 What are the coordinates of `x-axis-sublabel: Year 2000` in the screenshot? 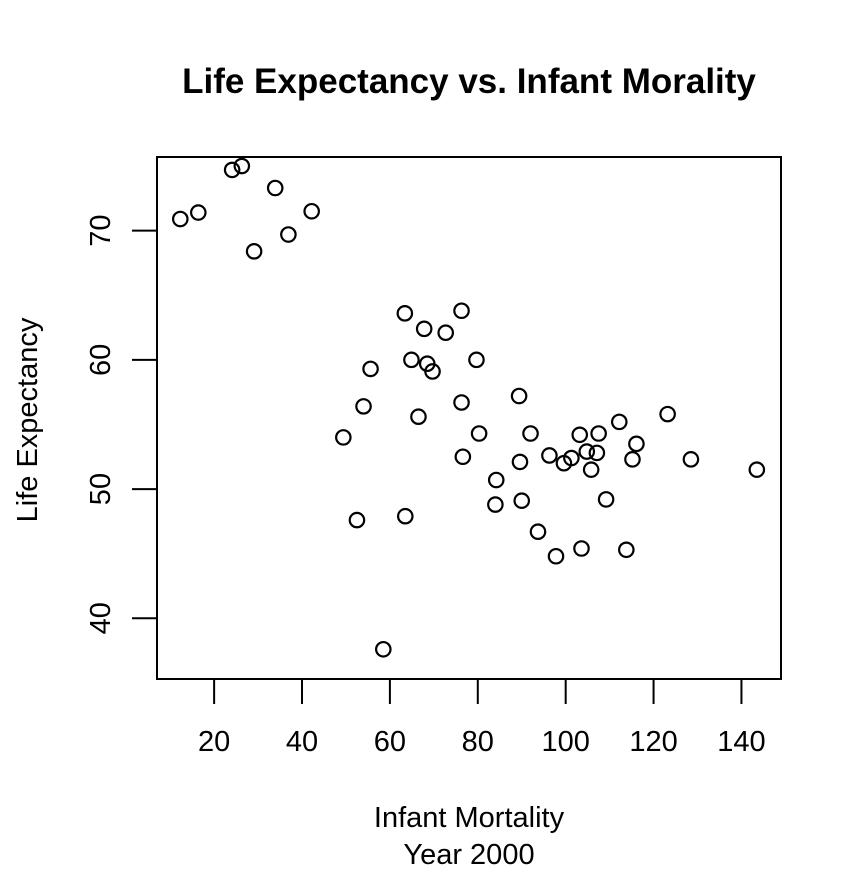 It's located at (468, 855).